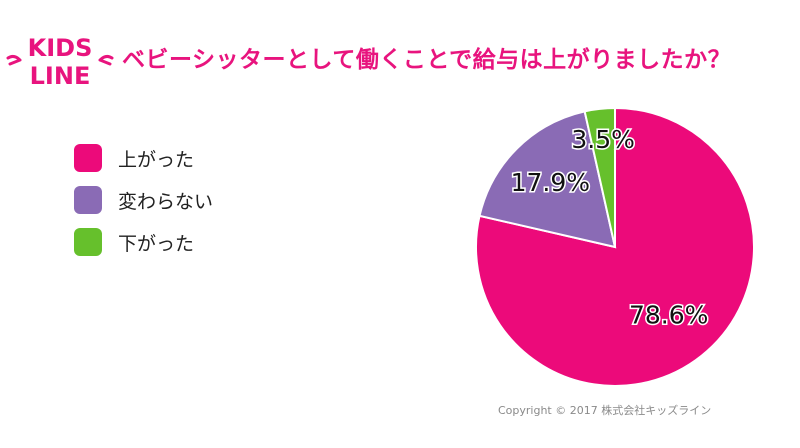 This screenshot has width=800, height=448. Describe the element at coordinates (14, 60) in the screenshot. I see `logo-figure-left-icon` at that location.